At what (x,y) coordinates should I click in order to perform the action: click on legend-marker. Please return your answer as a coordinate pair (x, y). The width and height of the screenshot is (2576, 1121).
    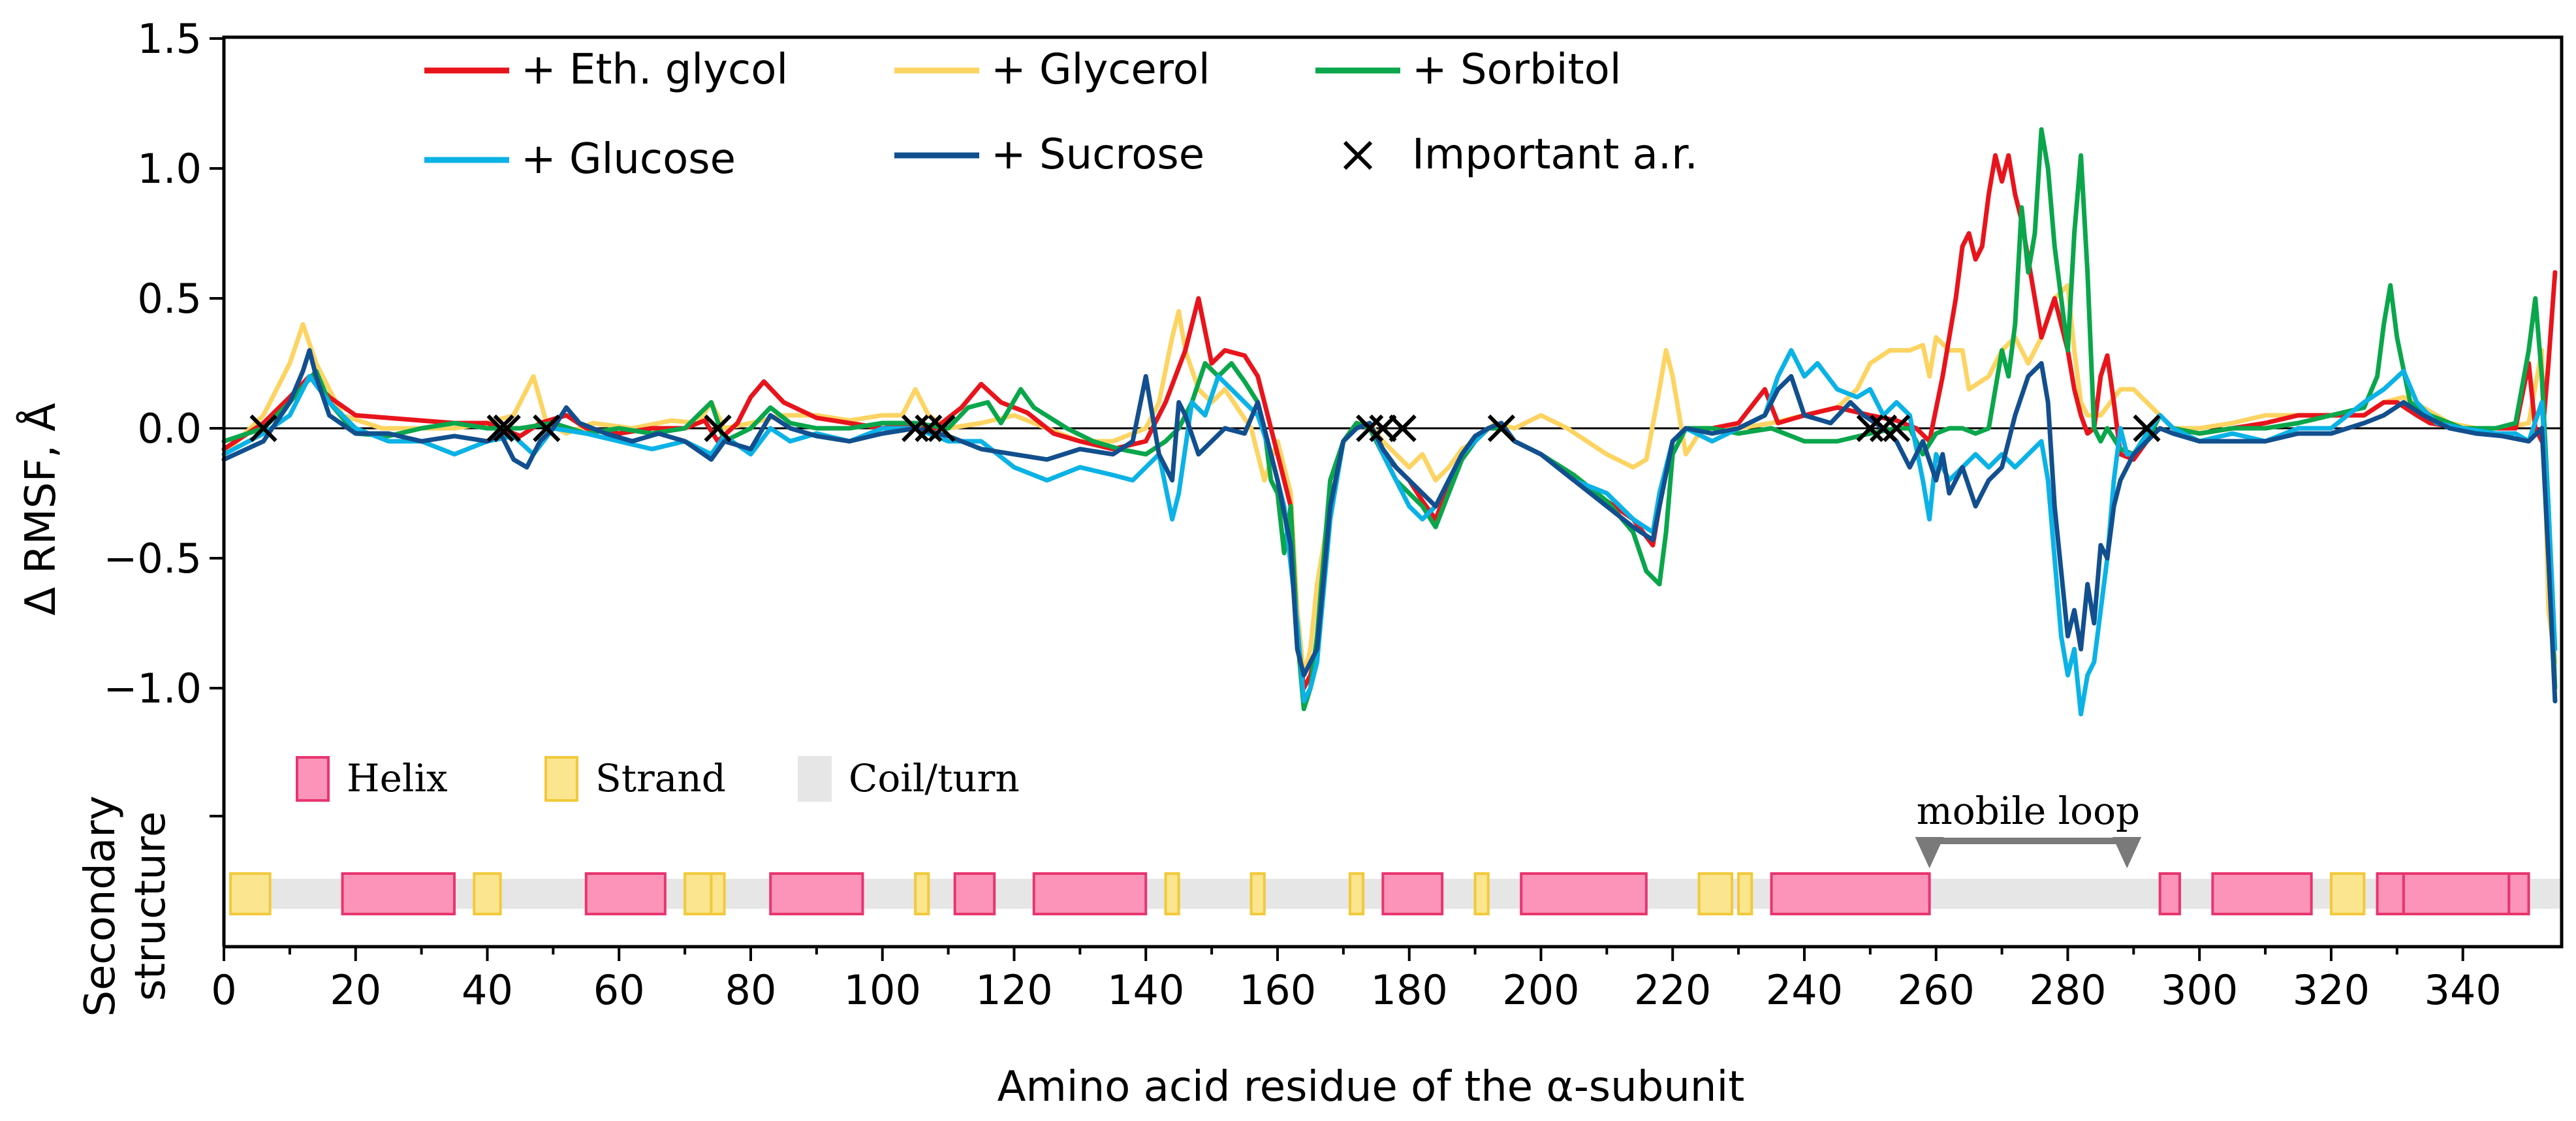
    Looking at the image, I should click on (1358, 155).